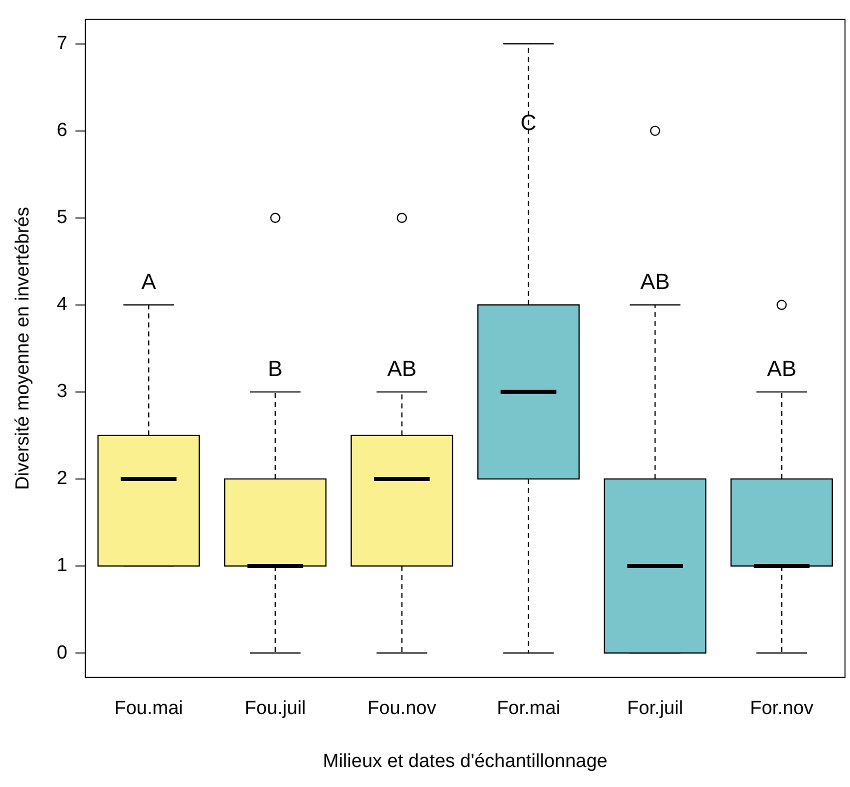 Image resolution: width=850 pixels, height=787 pixels. I want to click on y-tick-label: 5, so click(62, 217).